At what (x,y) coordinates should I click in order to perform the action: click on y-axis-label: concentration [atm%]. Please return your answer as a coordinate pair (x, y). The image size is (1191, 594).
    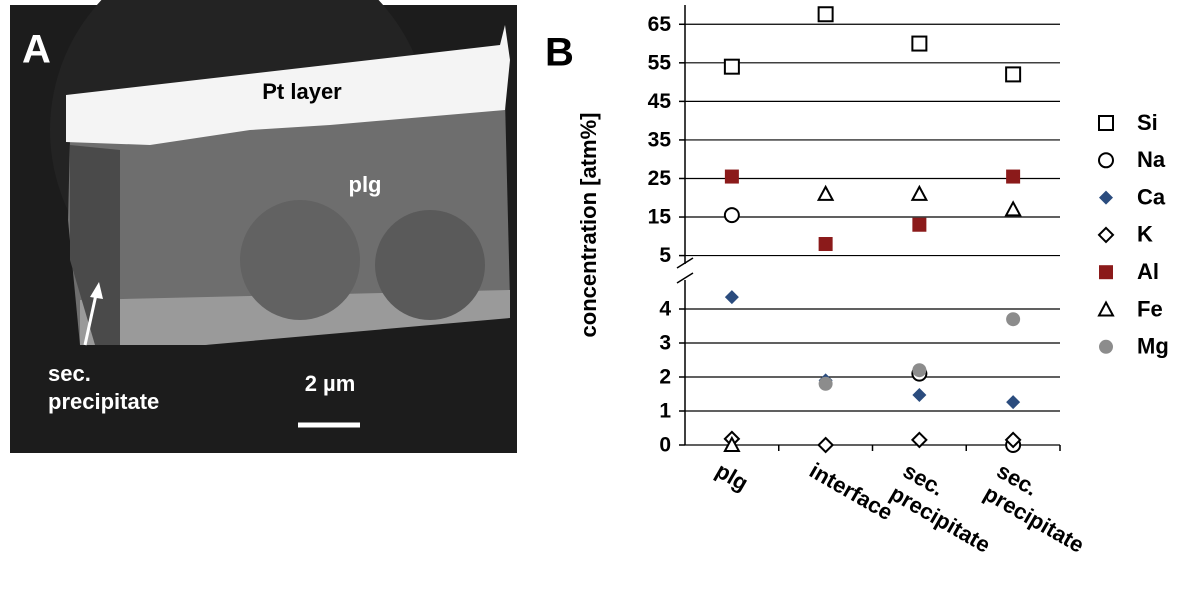
    Looking at the image, I should click on (588, 225).